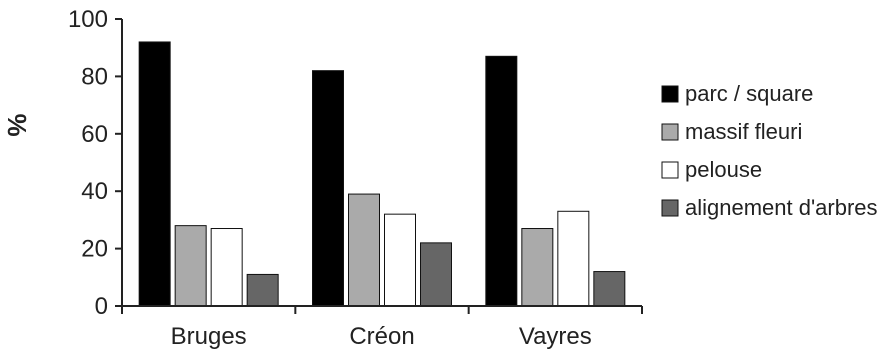 The width and height of the screenshot is (894, 355). Describe the element at coordinates (95, 163) in the screenshot. I see `y-axis: 0 20 40 60 80 100` at that location.